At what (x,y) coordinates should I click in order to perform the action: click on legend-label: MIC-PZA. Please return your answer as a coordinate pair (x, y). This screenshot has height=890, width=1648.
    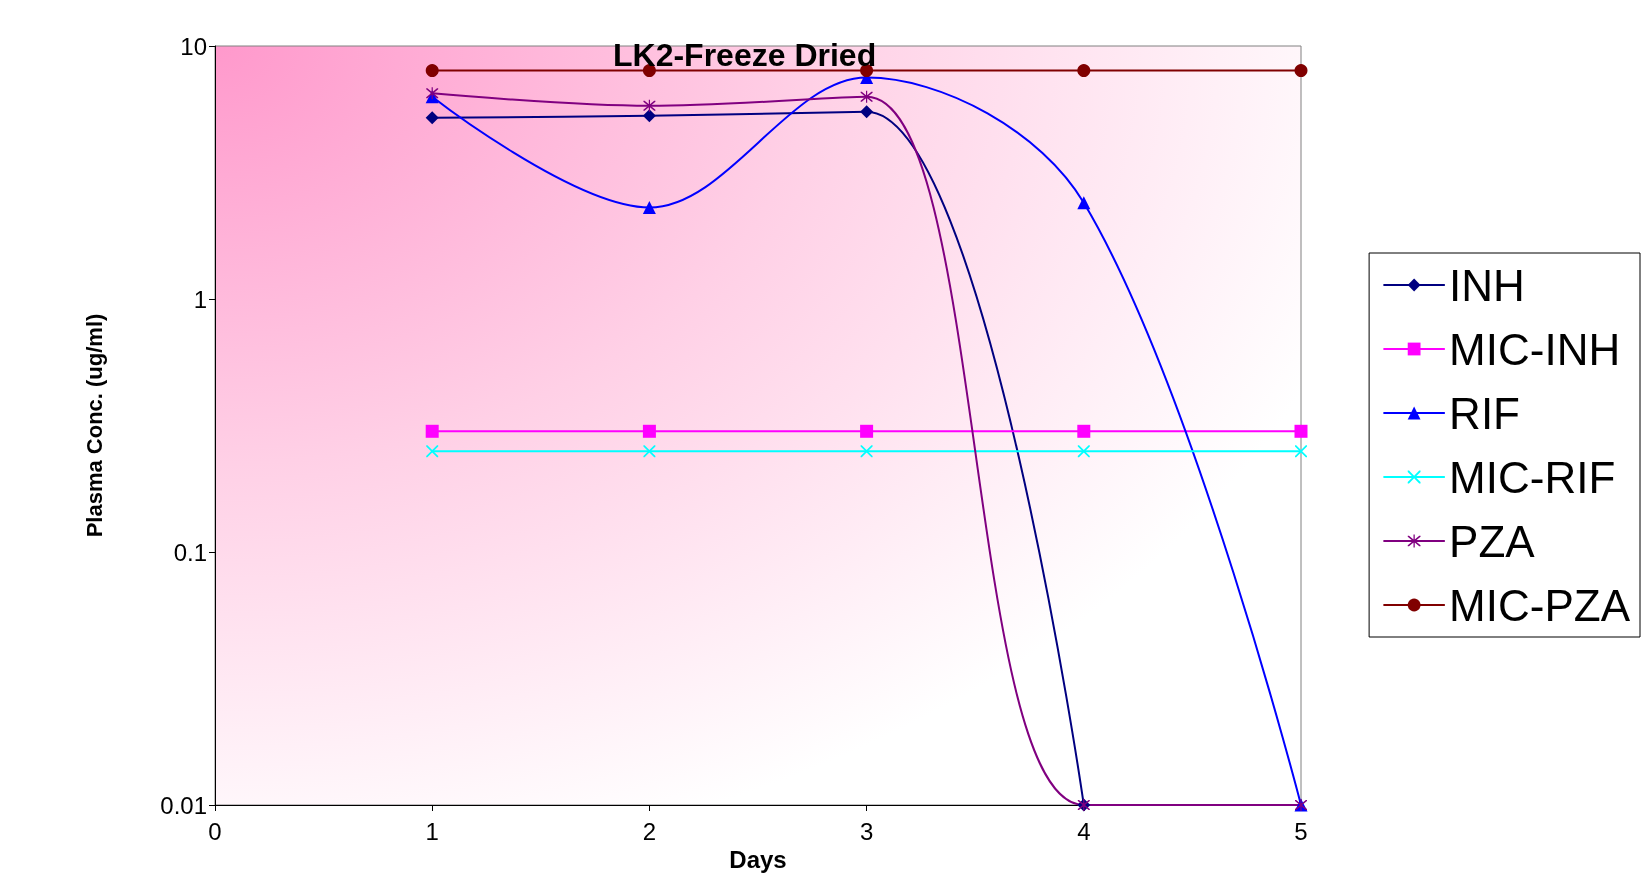
    Looking at the image, I should click on (1540, 605).